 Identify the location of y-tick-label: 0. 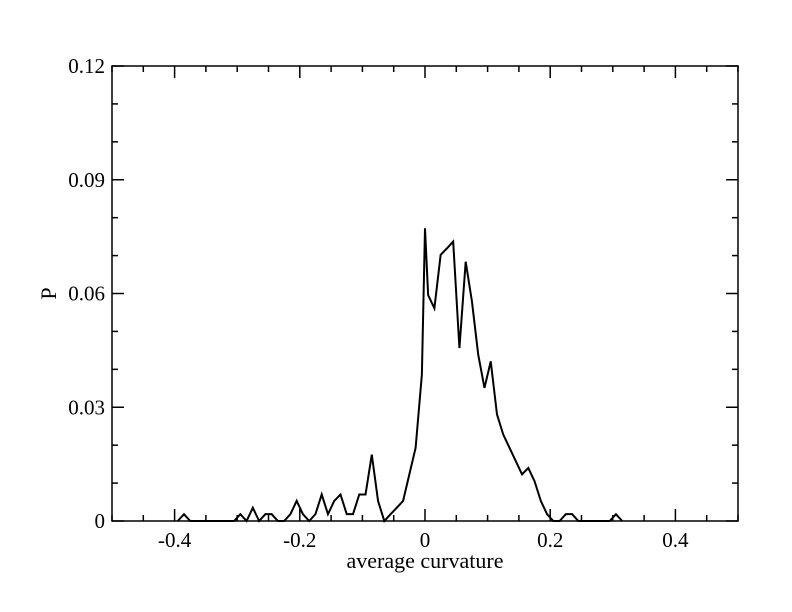
(100, 521).